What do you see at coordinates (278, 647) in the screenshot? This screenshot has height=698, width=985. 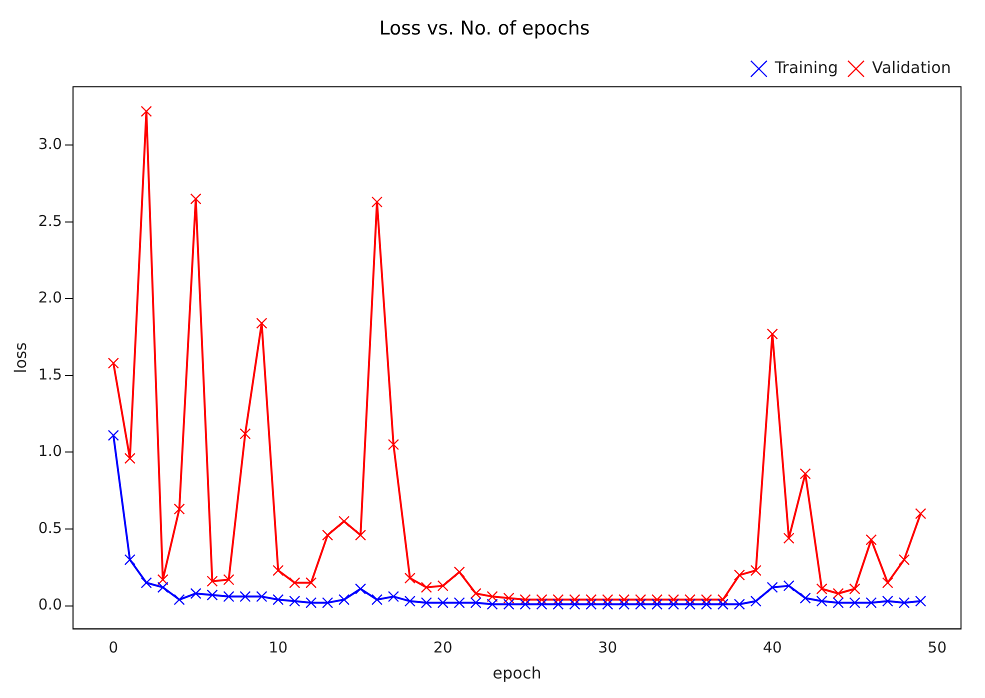 I see `x-tick-label: 10` at bounding box center [278, 647].